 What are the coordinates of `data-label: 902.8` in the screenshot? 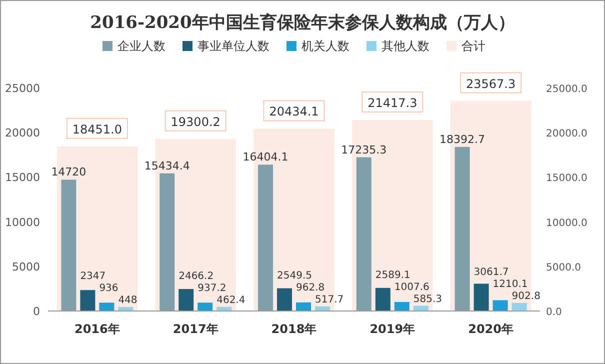 It's located at (526, 296).